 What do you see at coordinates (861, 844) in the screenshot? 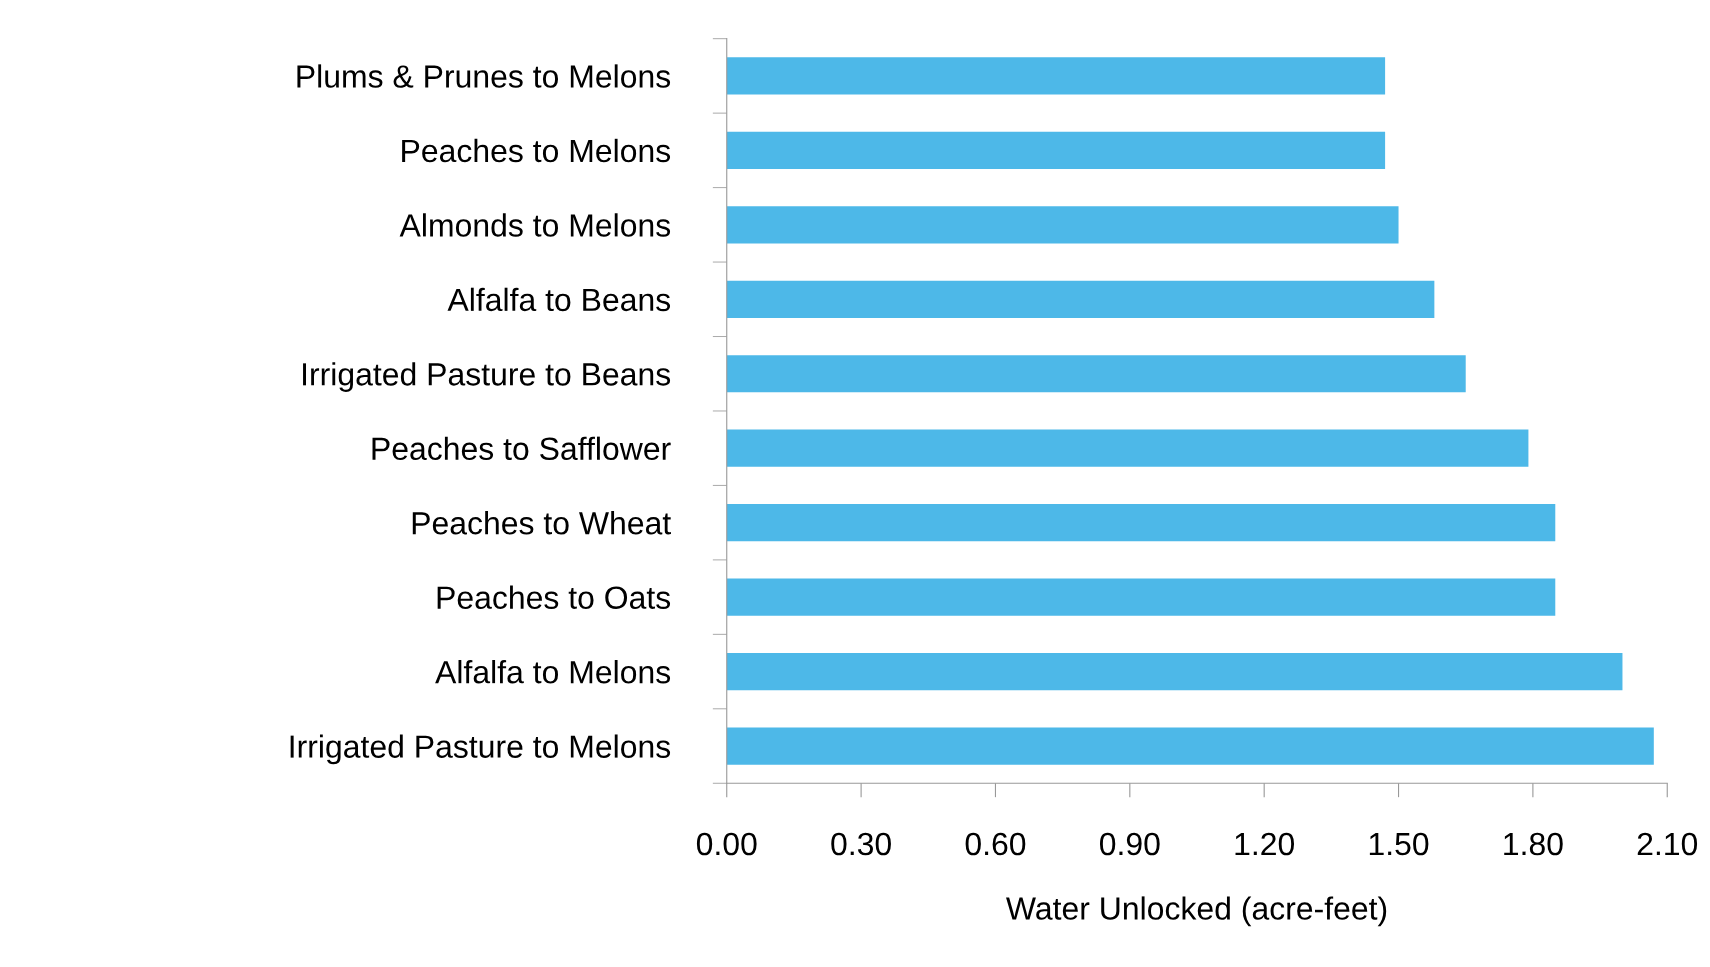
I see `x-tick-label: 0.30` at bounding box center [861, 844].